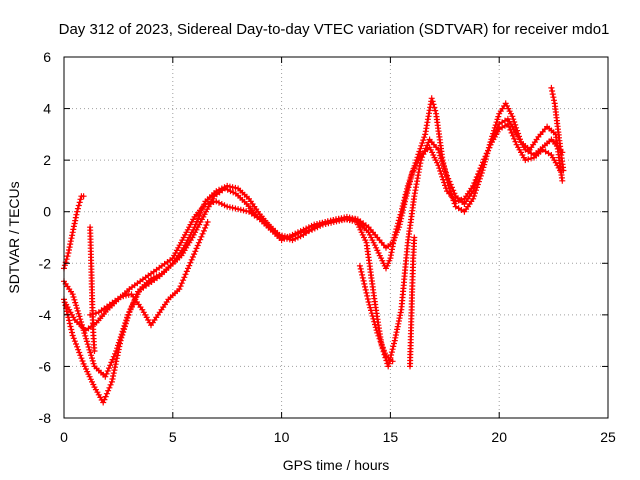 This screenshot has height=480, width=640. I want to click on x-tick-label: 25, so click(608, 437).